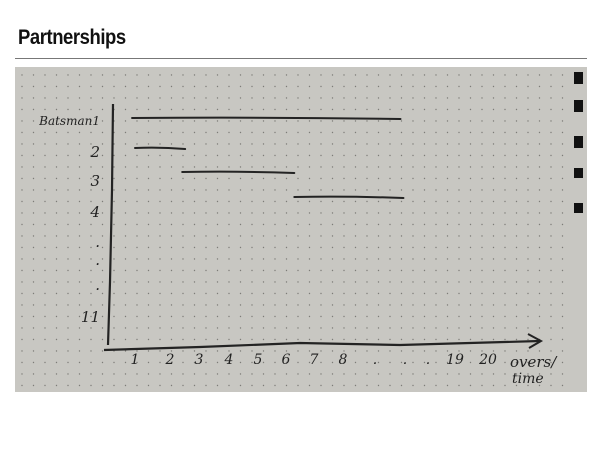  Describe the element at coordinates (94, 152) in the screenshot. I see `y-tick-label: 2` at that location.